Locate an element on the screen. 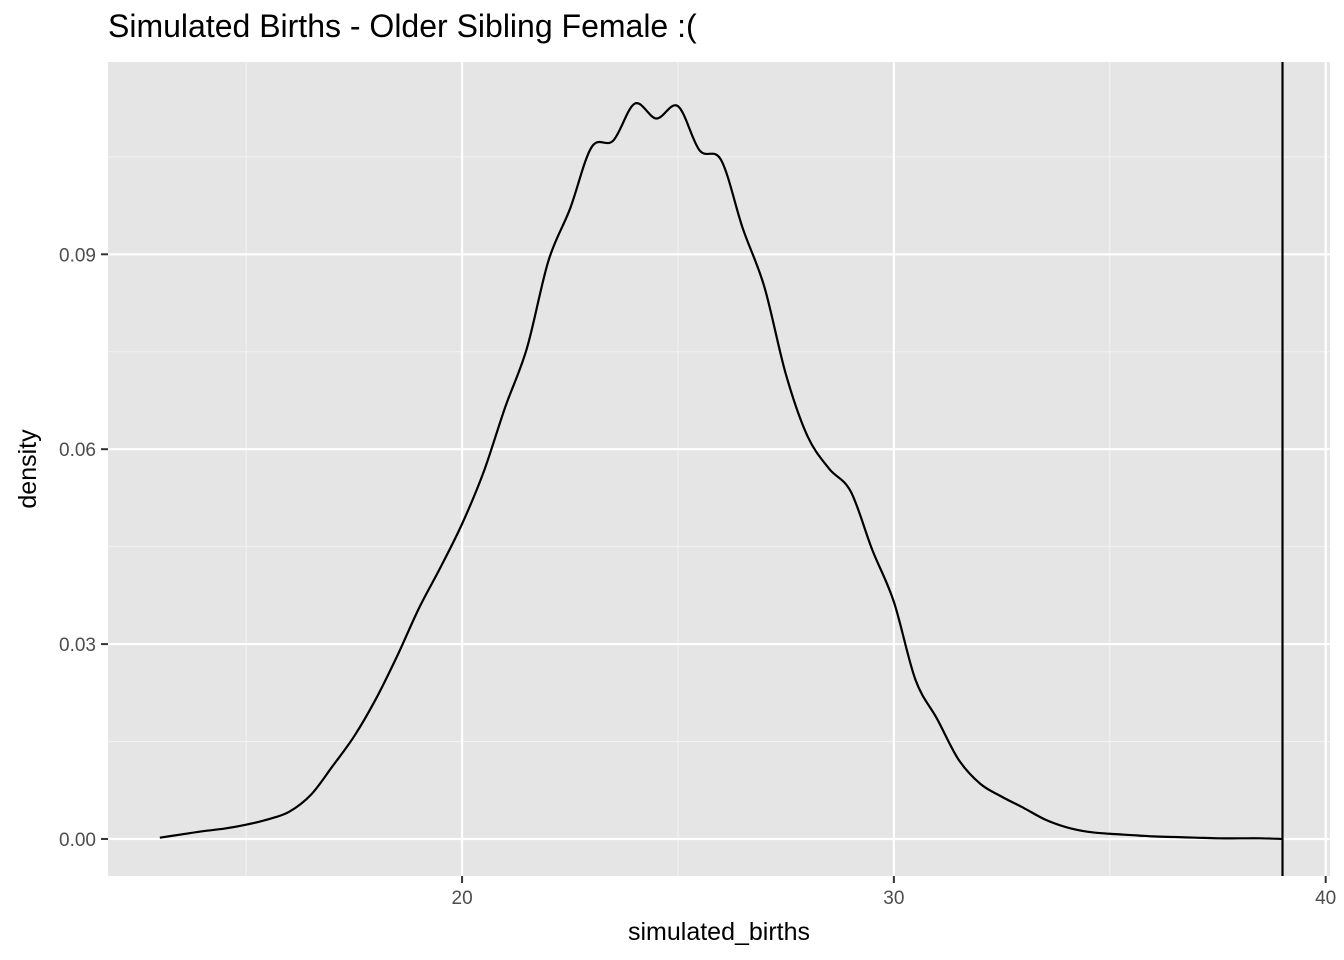  x-tick-label: 30 is located at coordinates (893, 898).